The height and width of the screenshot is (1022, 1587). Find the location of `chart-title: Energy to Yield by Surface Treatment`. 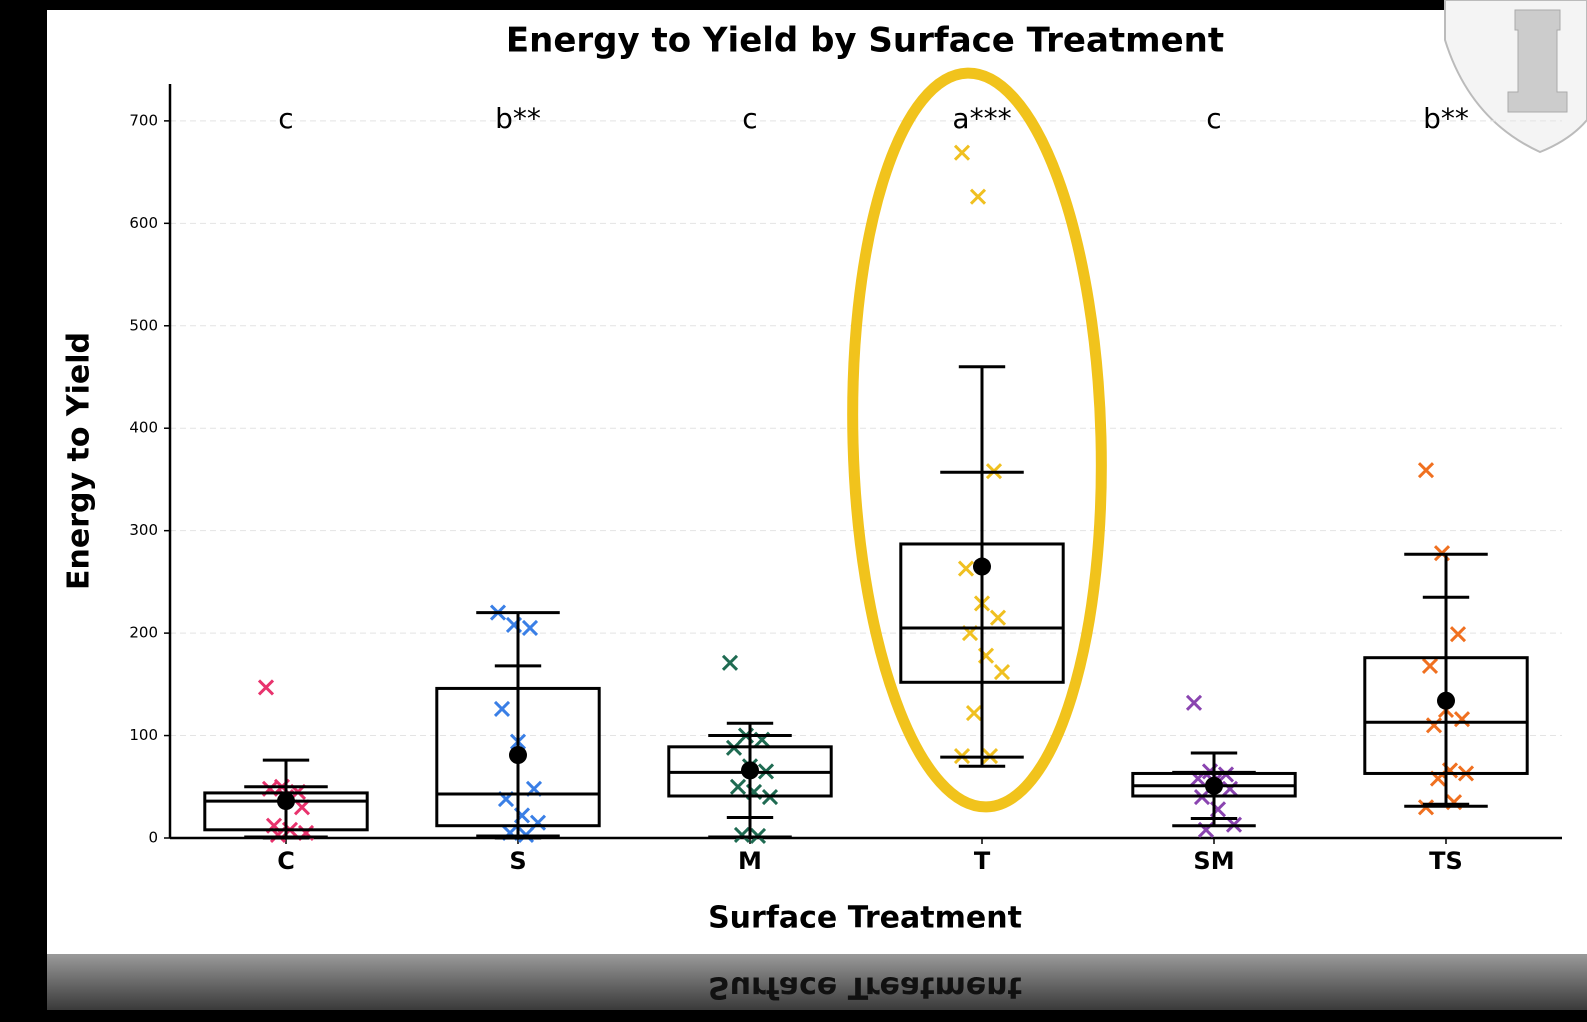

chart-title: Energy to Yield by Surface Treatment is located at coordinates (865, 41).